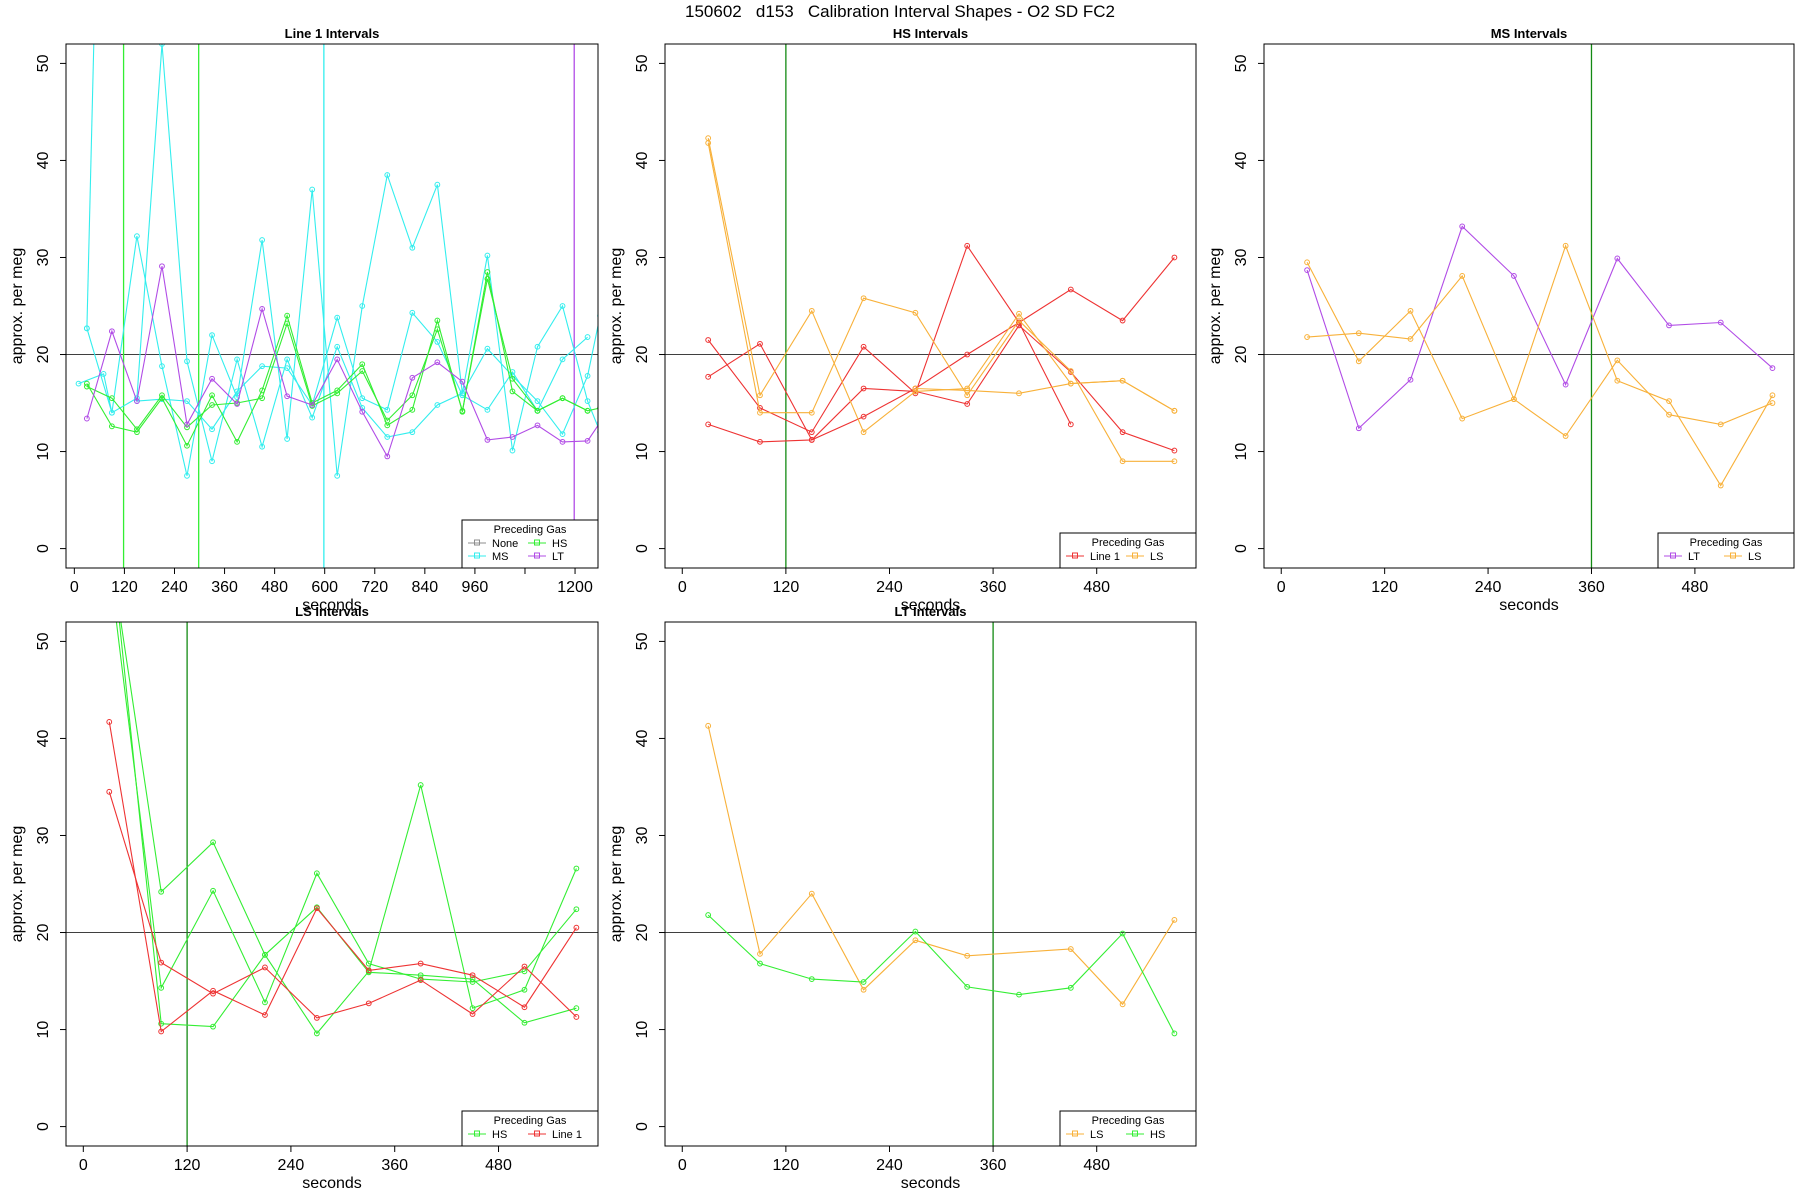 Image resolution: width=1800 pixels, height=1200 pixels. What do you see at coordinates (930, 611) in the screenshot?
I see `panel-title: LT Intervals` at bounding box center [930, 611].